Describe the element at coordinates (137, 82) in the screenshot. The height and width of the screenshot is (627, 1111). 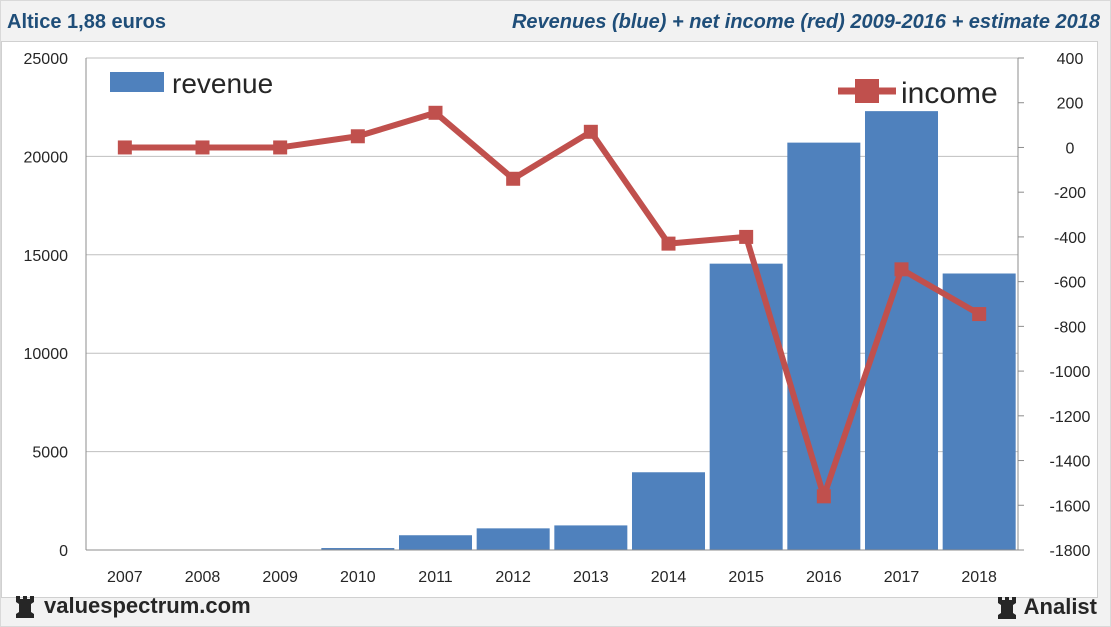
I see `legend-revenue-swatch` at that location.